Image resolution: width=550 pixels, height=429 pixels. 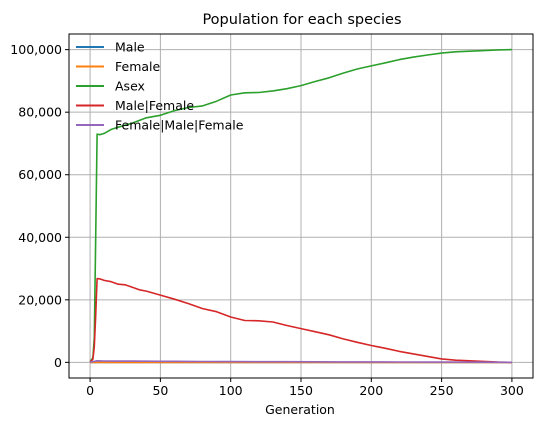 What do you see at coordinates (130, 47) in the screenshot?
I see `legend-label: Male` at bounding box center [130, 47].